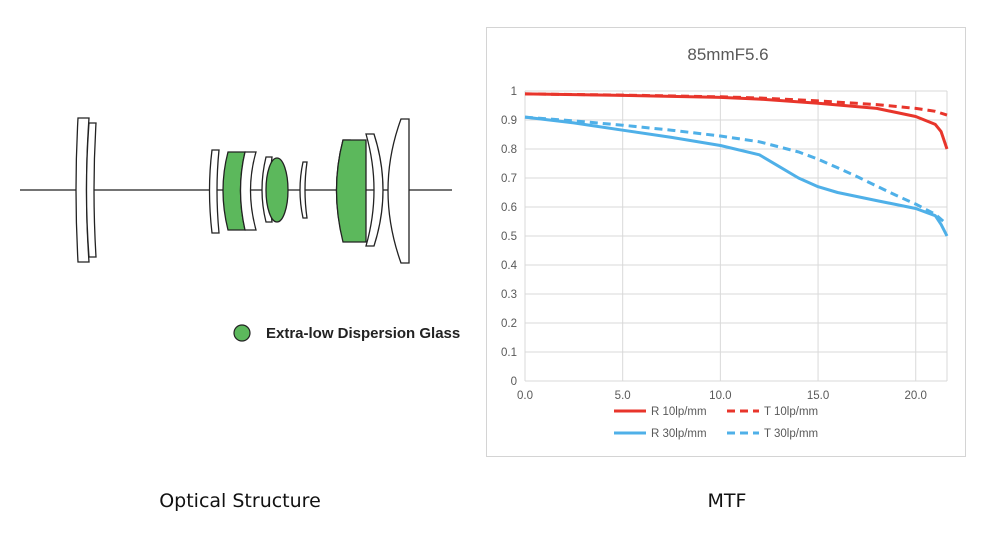  Describe the element at coordinates (736, 170) in the screenshot. I see `series-line-t-30lp-mm` at that location.